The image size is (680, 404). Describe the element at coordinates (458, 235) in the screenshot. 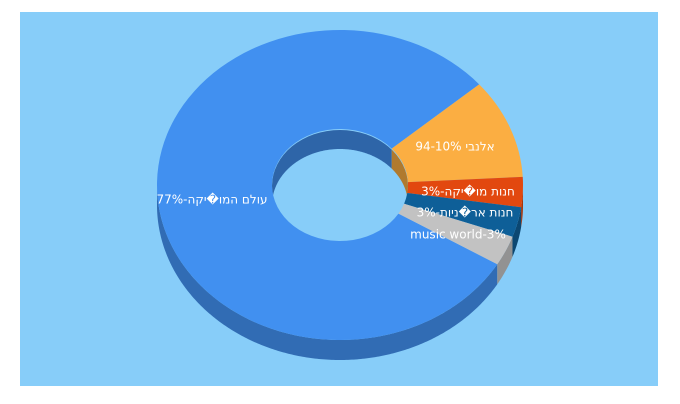

I see `slice-label: music world-3%` at that location.